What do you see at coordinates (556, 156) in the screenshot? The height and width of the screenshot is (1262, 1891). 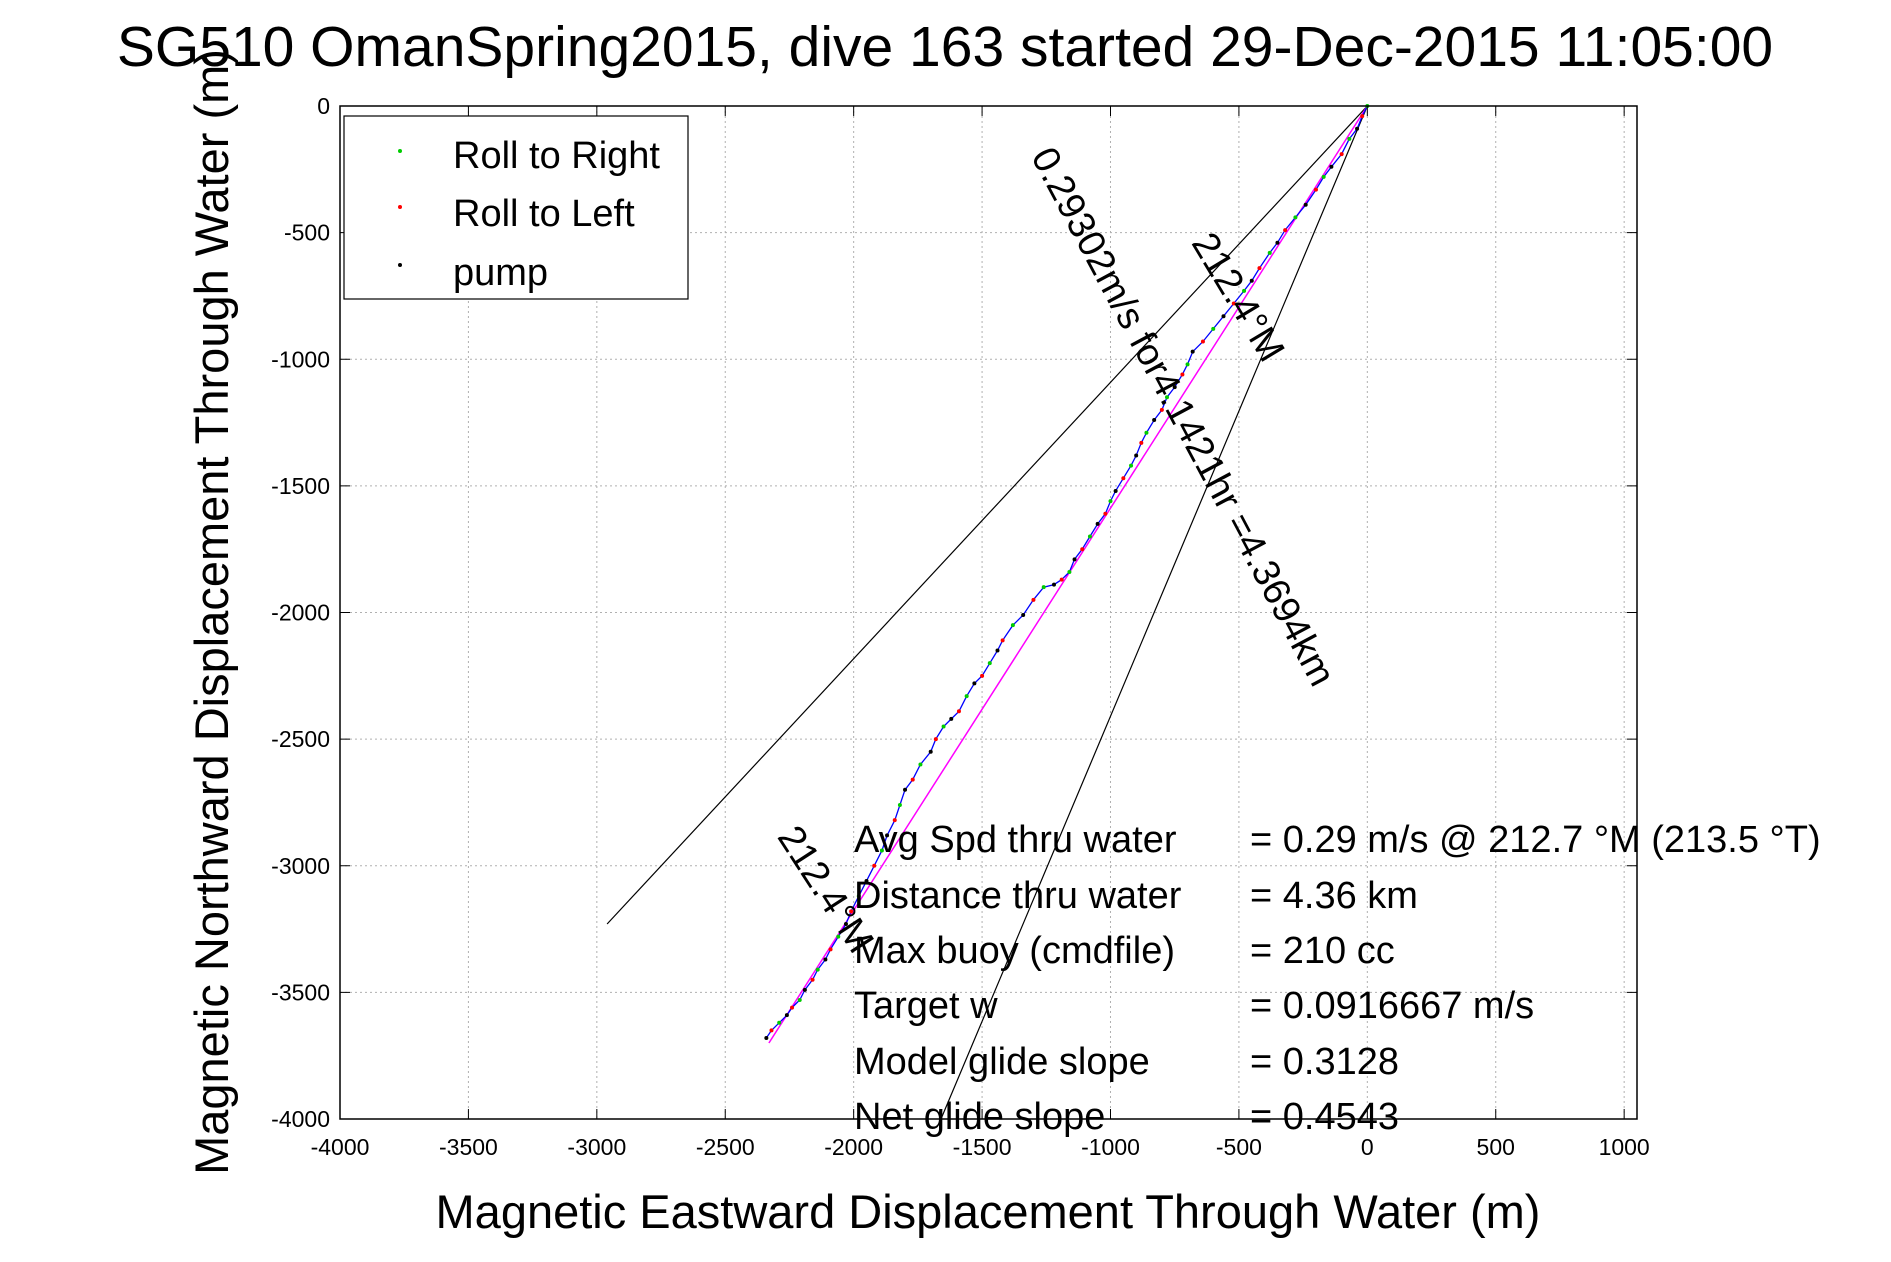 I see `legend-label-roll-right: Roll to Right` at bounding box center [556, 156].